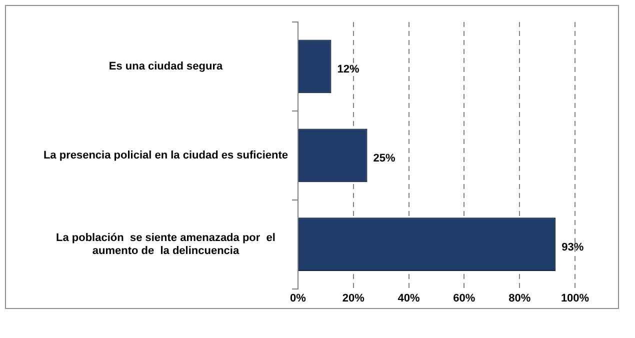  What do you see at coordinates (409, 298) in the screenshot?
I see `x-tick-label: 40%` at bounding box center [409, 298].